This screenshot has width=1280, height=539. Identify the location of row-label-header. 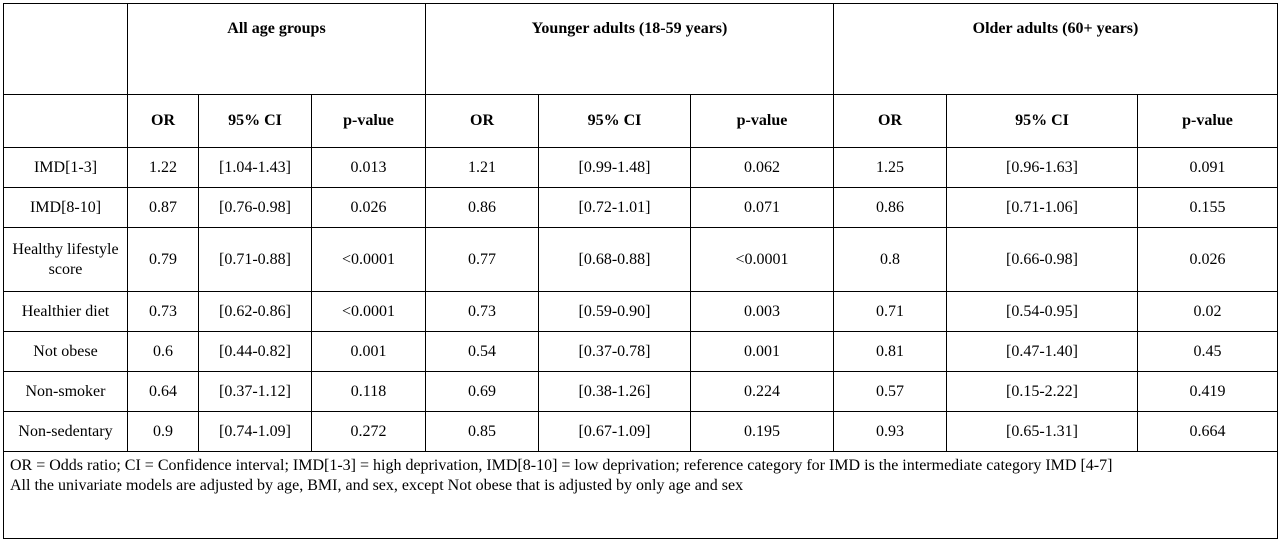
(65, 121).